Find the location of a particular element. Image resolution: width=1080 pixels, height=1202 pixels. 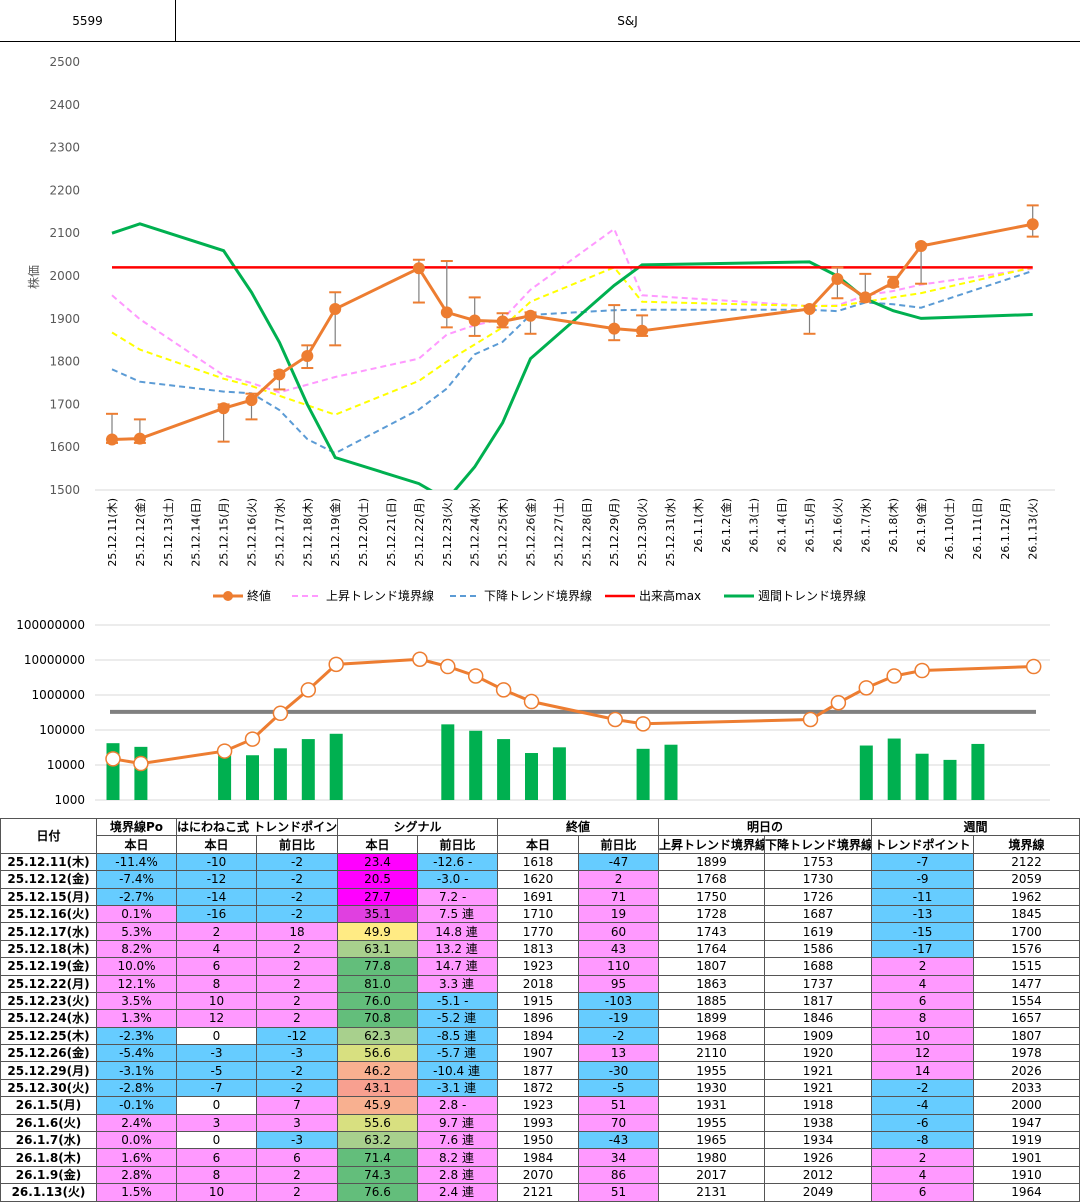

cell-po: 8.2% is located at coordinates (136, 949).